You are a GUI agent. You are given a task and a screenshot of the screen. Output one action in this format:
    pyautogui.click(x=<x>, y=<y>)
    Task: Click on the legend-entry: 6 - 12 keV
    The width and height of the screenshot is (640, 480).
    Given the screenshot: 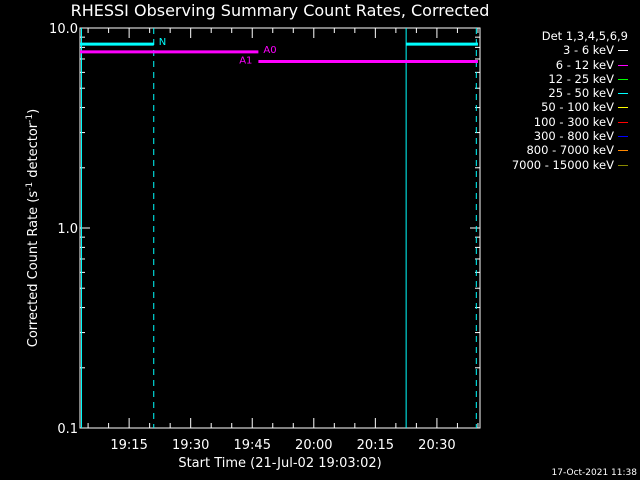 What is the action you would take?
    pyautogui.click(x=570, y=65)
    